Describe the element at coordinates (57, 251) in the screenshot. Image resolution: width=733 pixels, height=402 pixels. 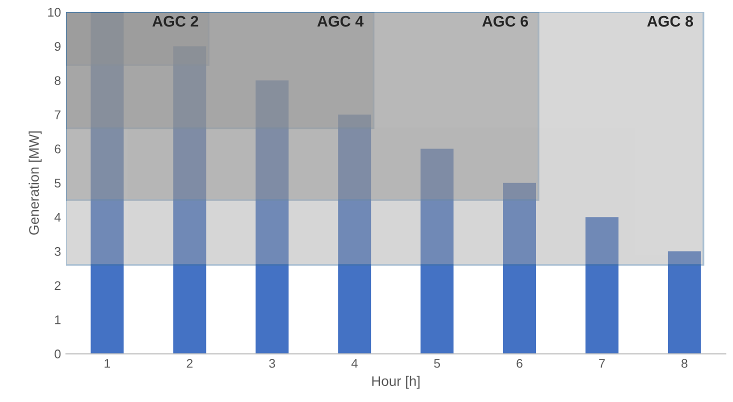
I see `y-tick-label: 3` at that location.